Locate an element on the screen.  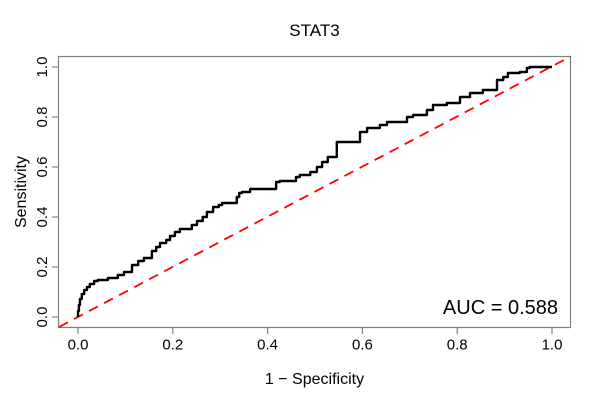
y-tick-label: 0.0 is located at coordinates (42, 317).